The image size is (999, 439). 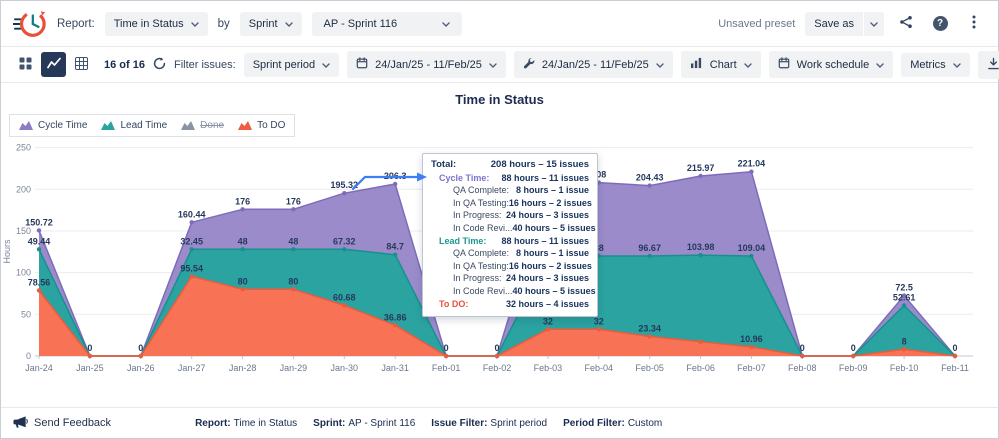 What do you see at coordinates (550, 202) in the screenshot?
I see `tooltip-row-value: 16 hours – 2 issues` at bounding box center [550, 202].